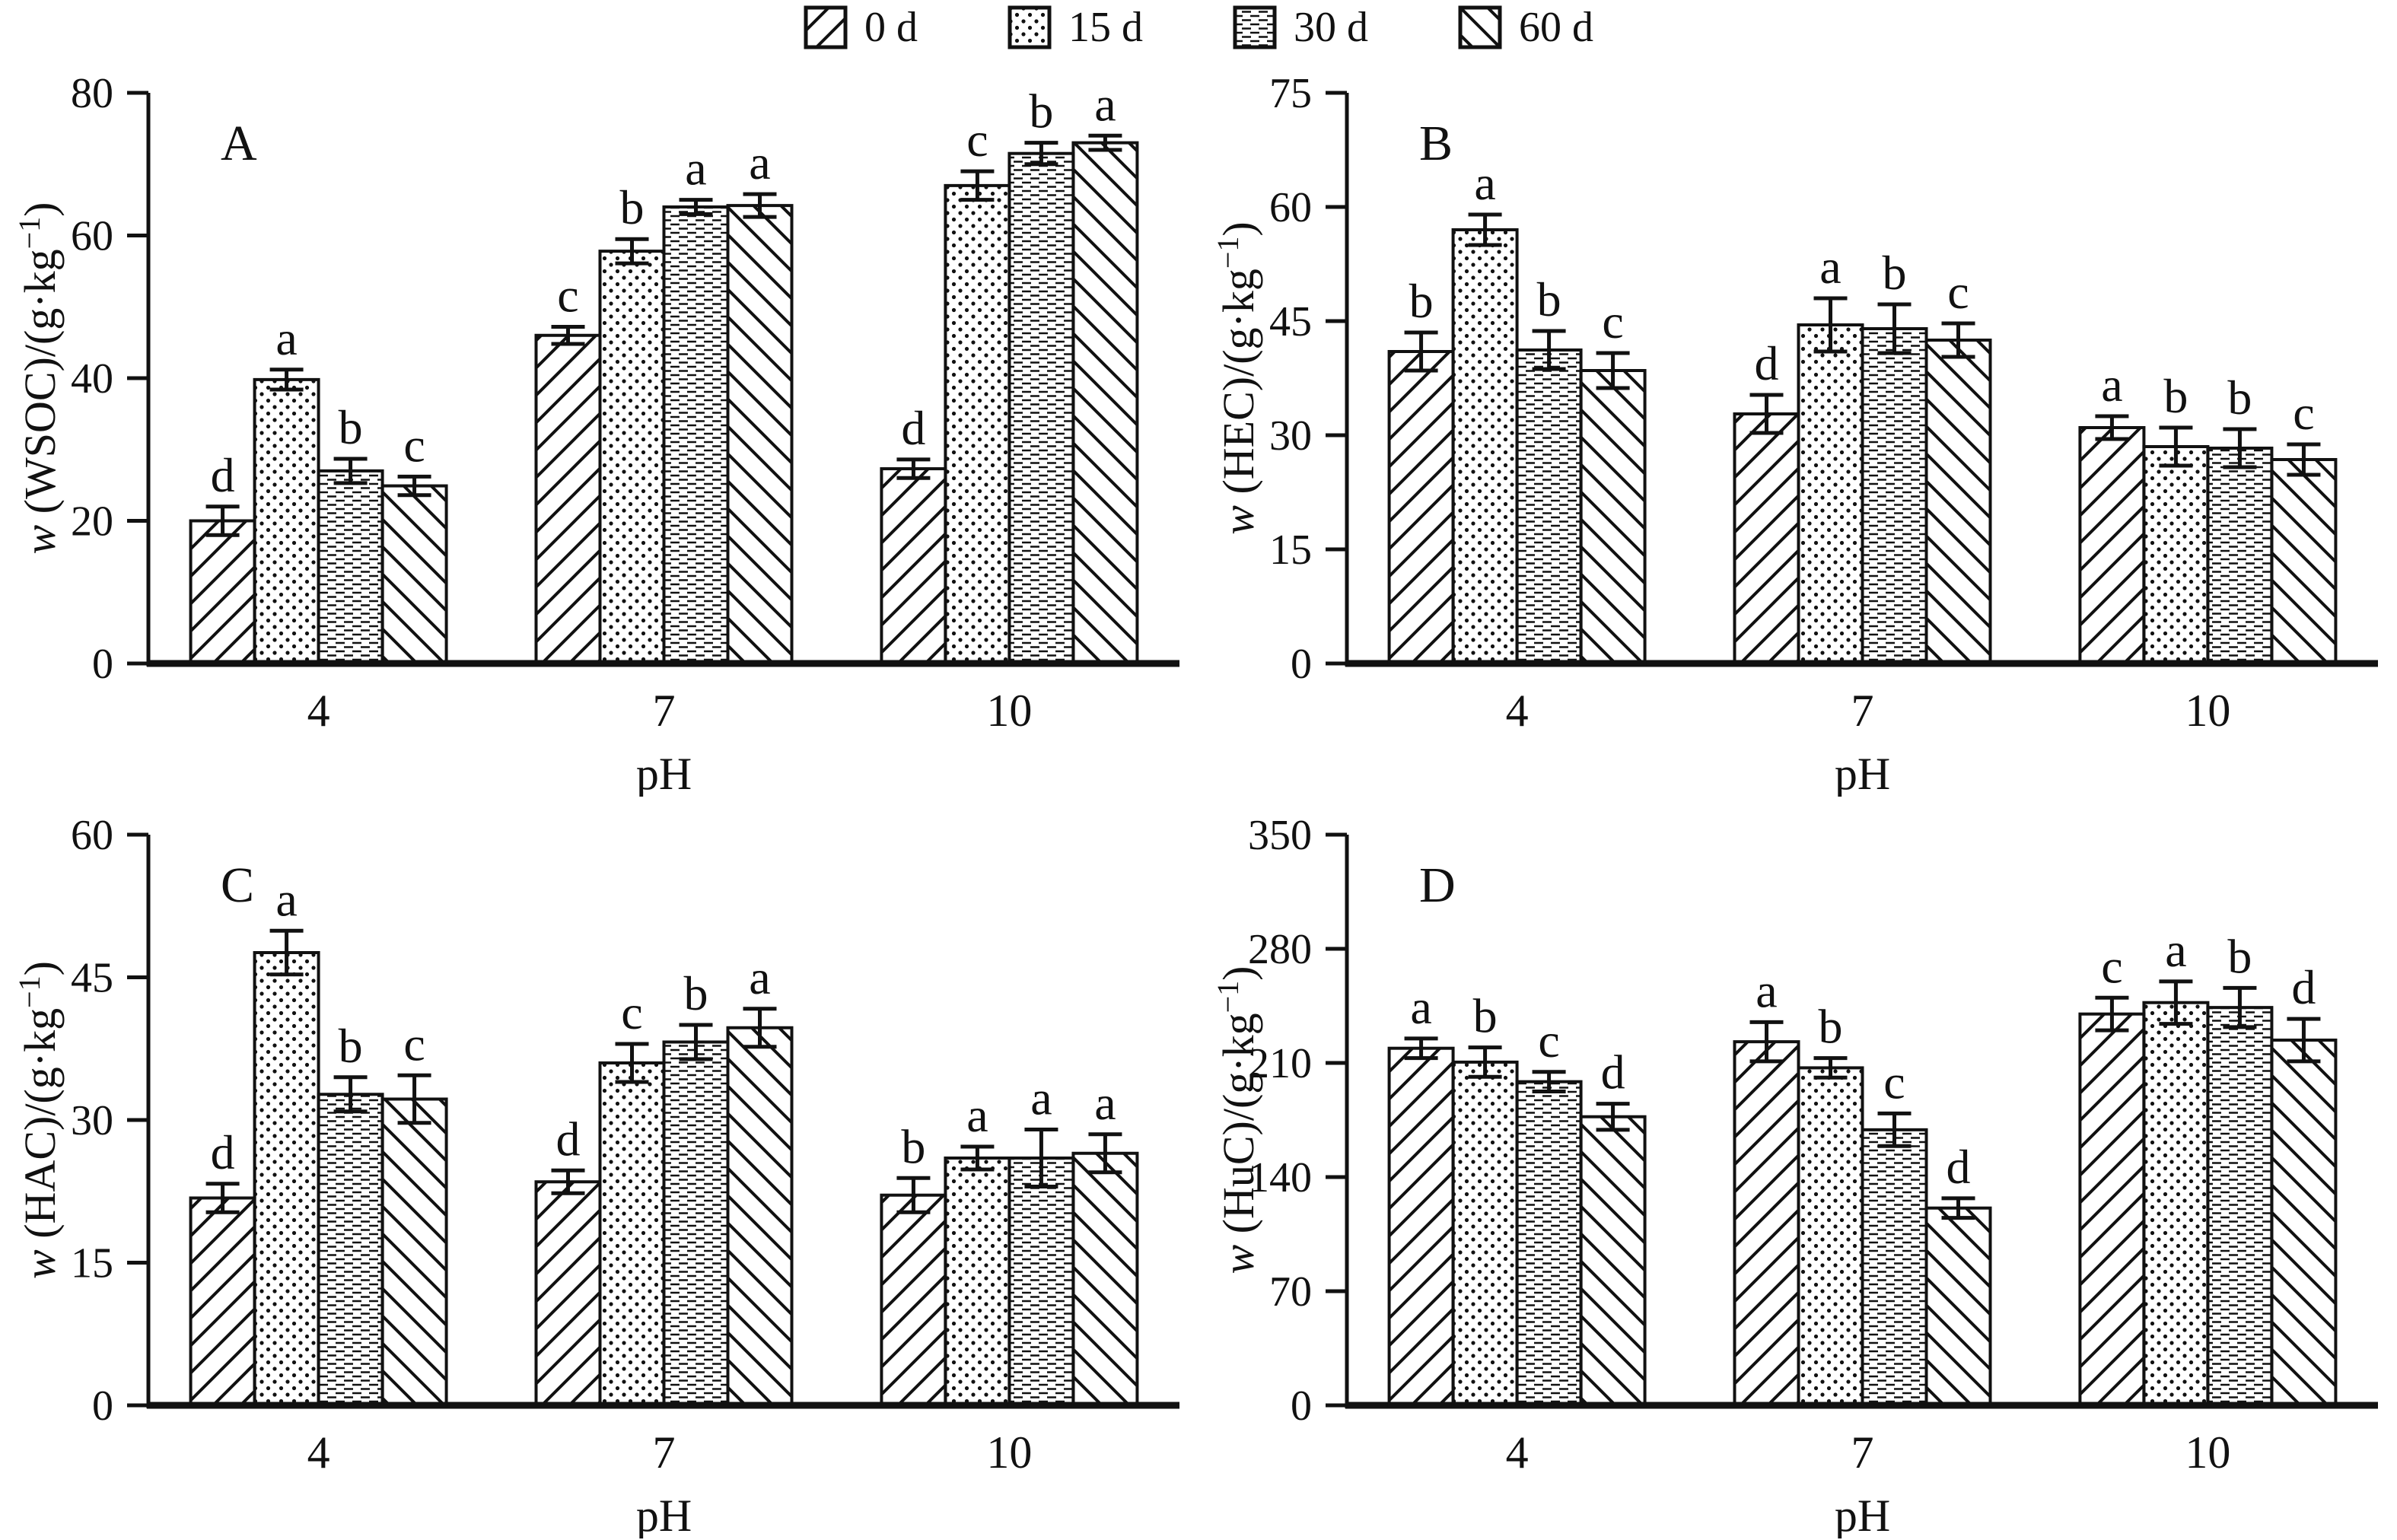 Image resolution: width=2397 pixels, height=1540 pixels. Describe the element at coordinates (1549, 507) in the screenshot. I see `bar-B-pH4-30d` at that location.